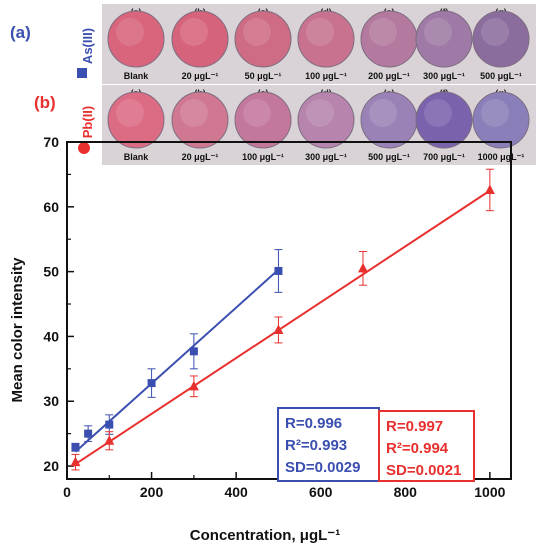 The image size is (540, 550). What do you see at coordinates (423, 470) in the screenshot?
I see `series-pb-stat: SD=0.0021` at bounding box center [423, 470].